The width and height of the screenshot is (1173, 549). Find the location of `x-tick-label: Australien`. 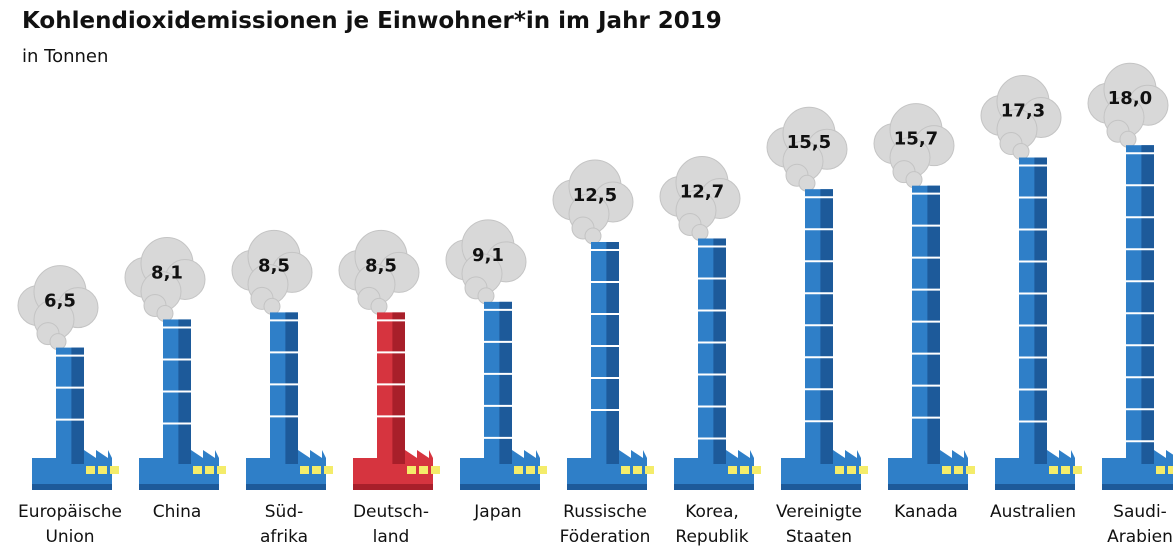

x-tick-label: Australien is located at coordinates (1032, 512).